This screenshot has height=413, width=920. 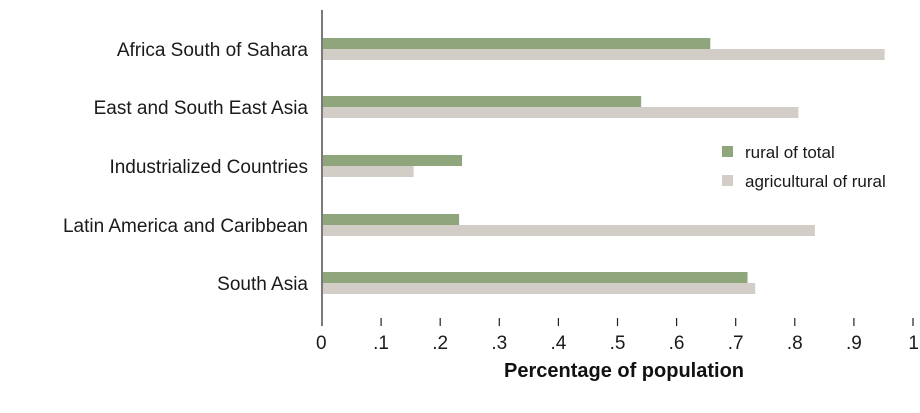 I want to click on category-label: Latin America and Caribbean, so click(x=185, y=226).